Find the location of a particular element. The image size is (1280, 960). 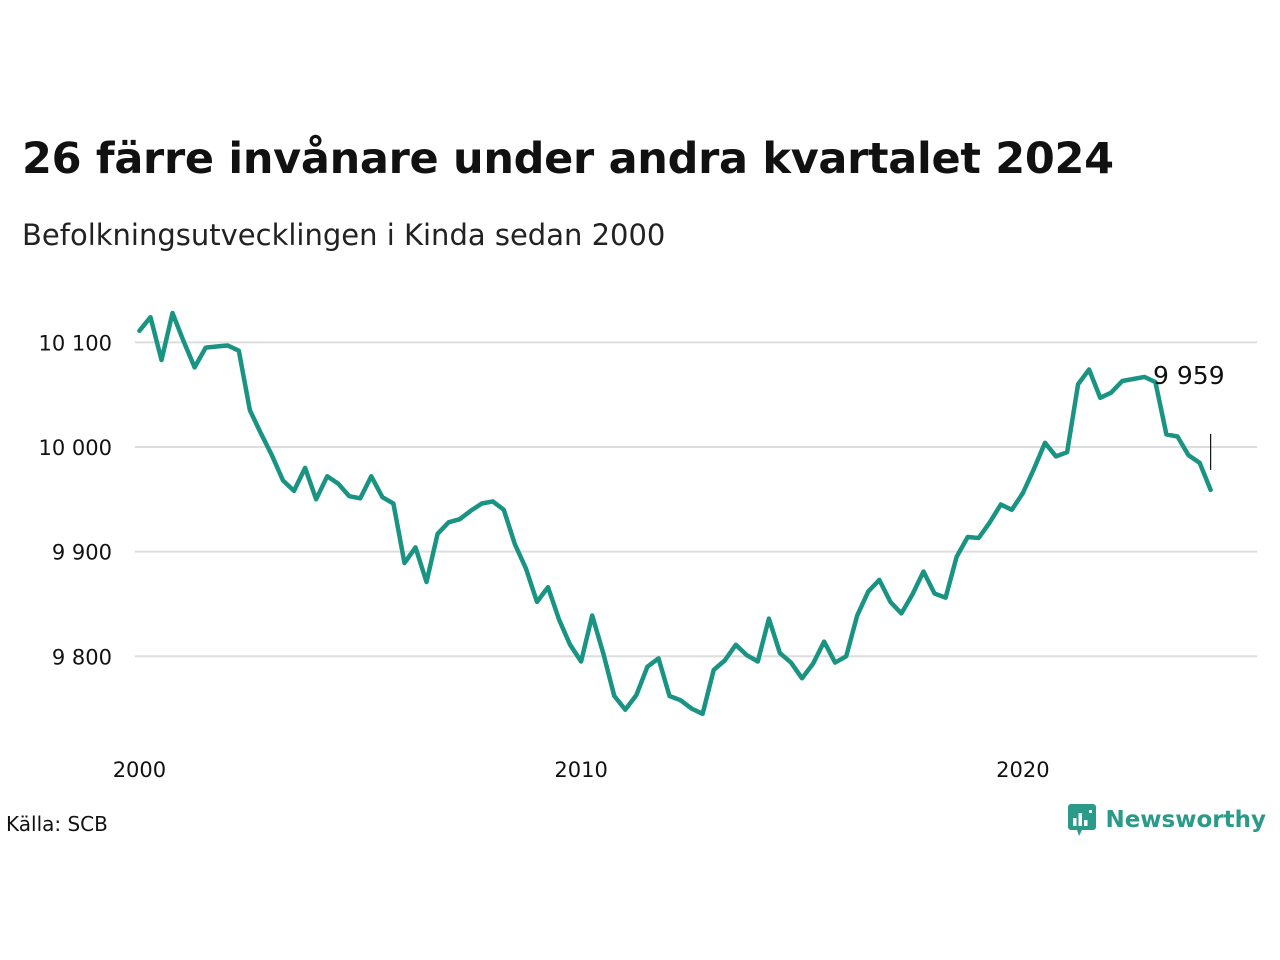

x-tick-label: 2000 is located at coordinates (139, 770).